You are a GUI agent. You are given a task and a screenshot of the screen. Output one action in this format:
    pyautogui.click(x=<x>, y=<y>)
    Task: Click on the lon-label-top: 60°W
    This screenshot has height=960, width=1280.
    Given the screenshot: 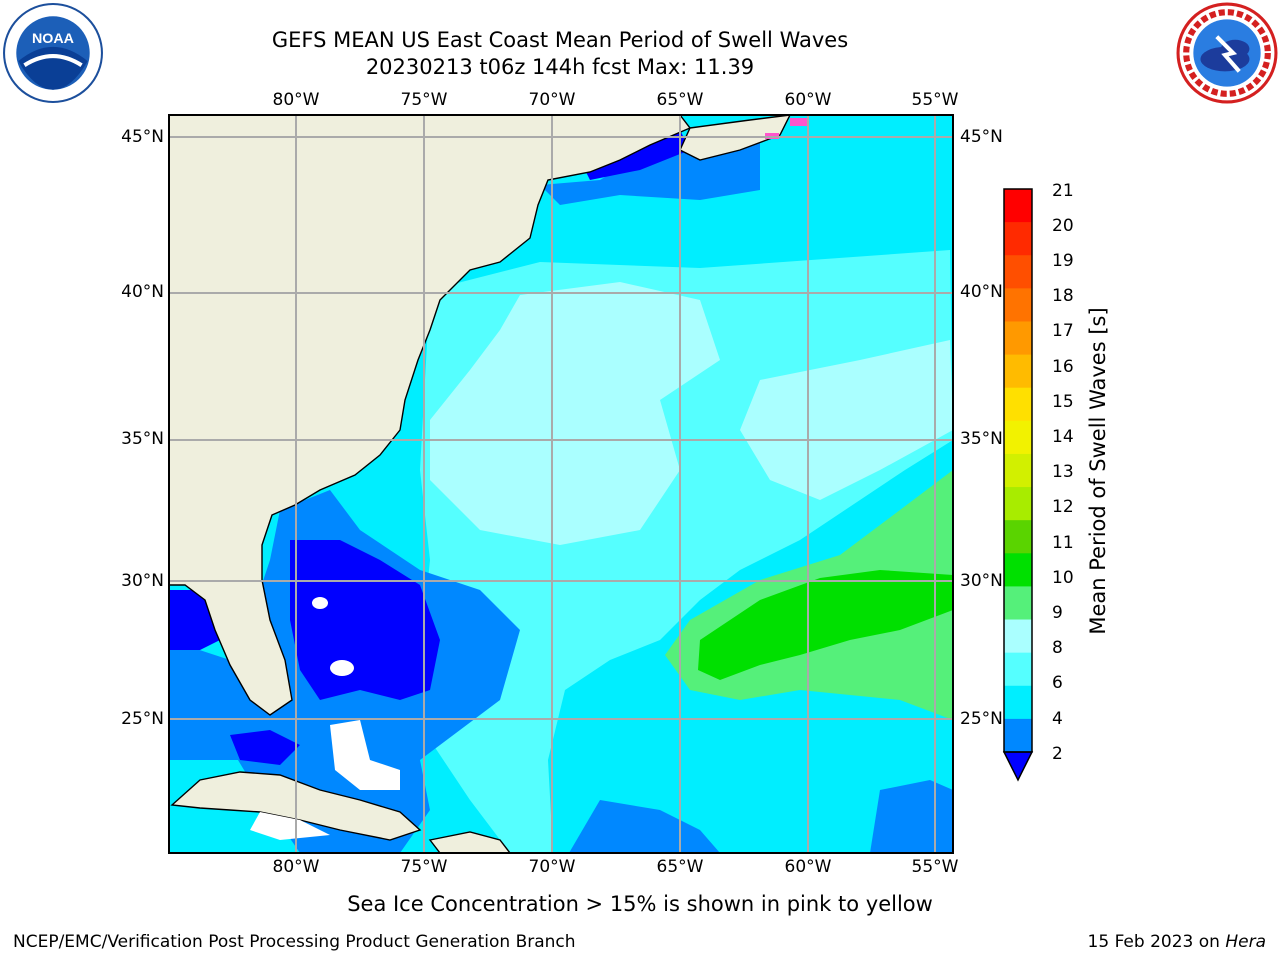 What is the action you would take?
    pyautogui.click(x=808, y=100)
    